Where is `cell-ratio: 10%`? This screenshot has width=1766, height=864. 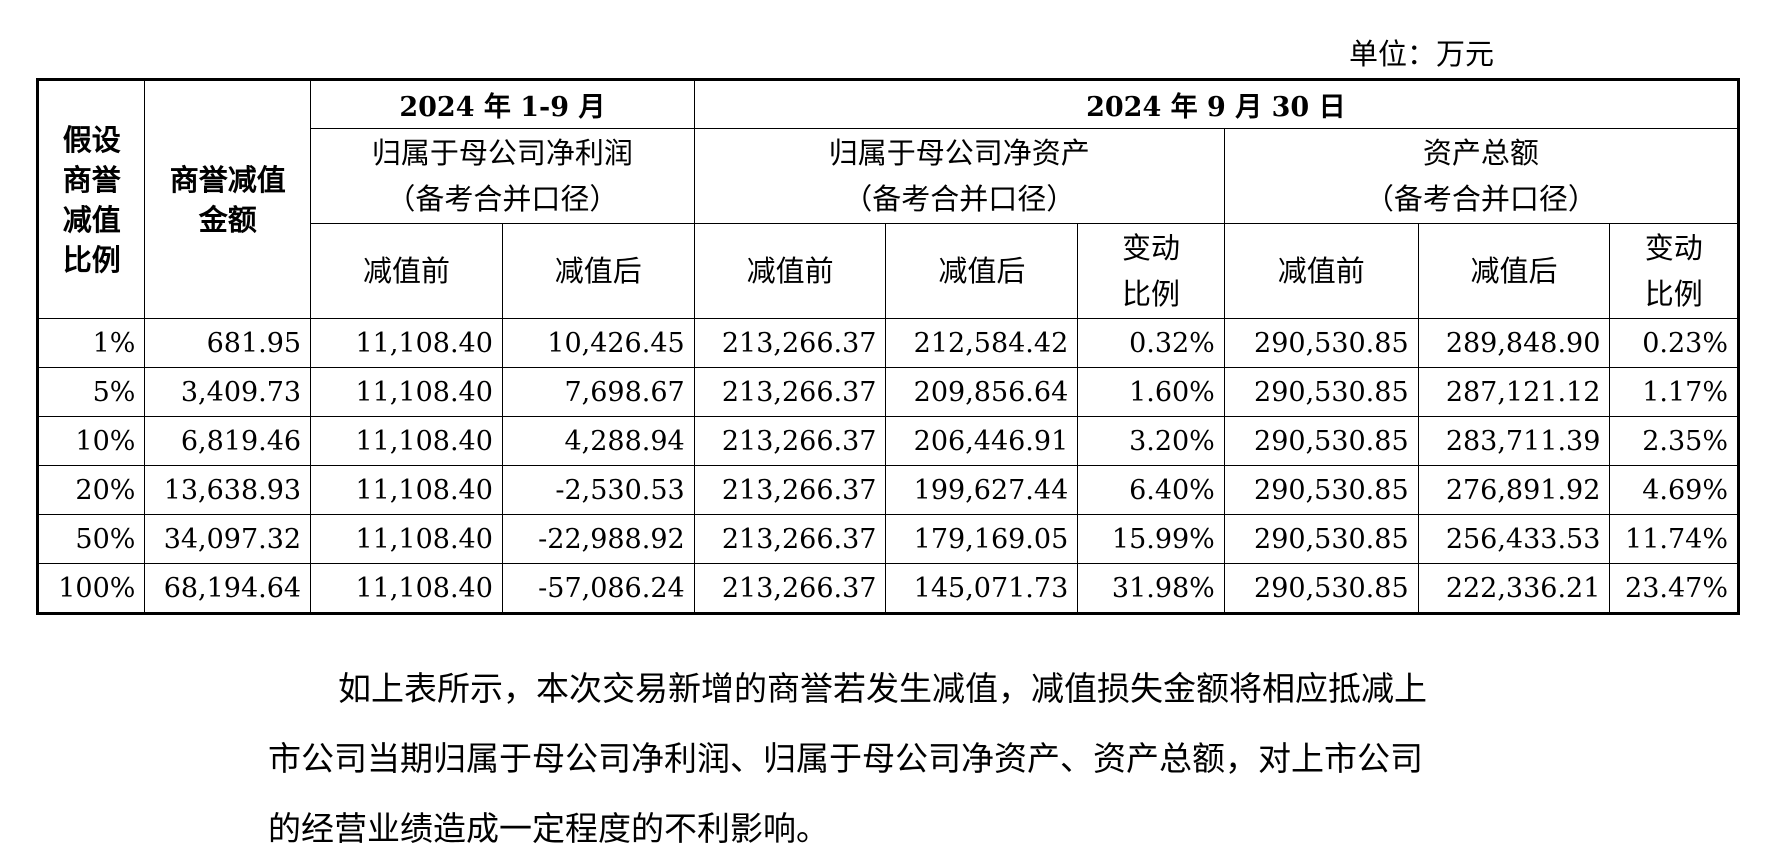
cell-ratio: 10% is located at coordinates (91, 441).